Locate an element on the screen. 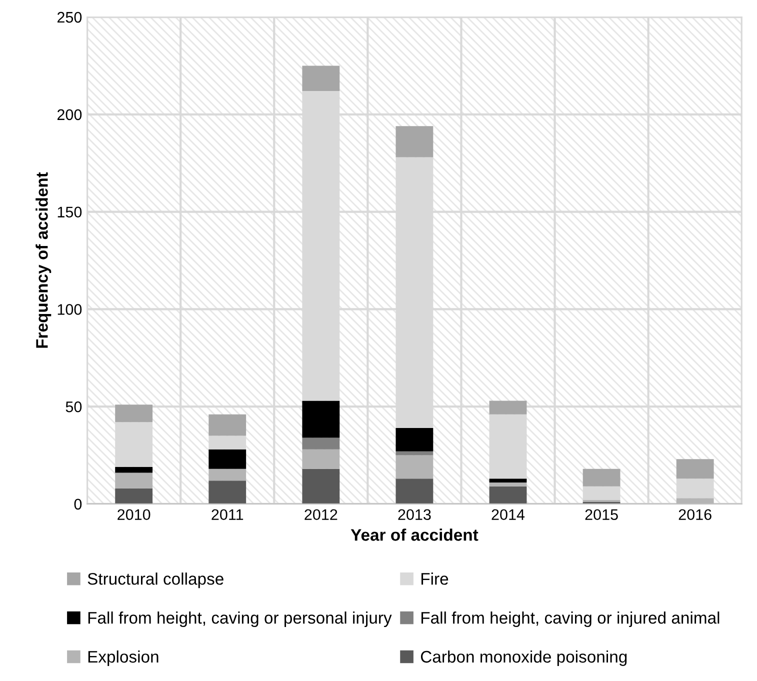 The height and width of the screenshot is (681, 757). y-axis-title: Frequency of accident is located at coordinates (44, 260).